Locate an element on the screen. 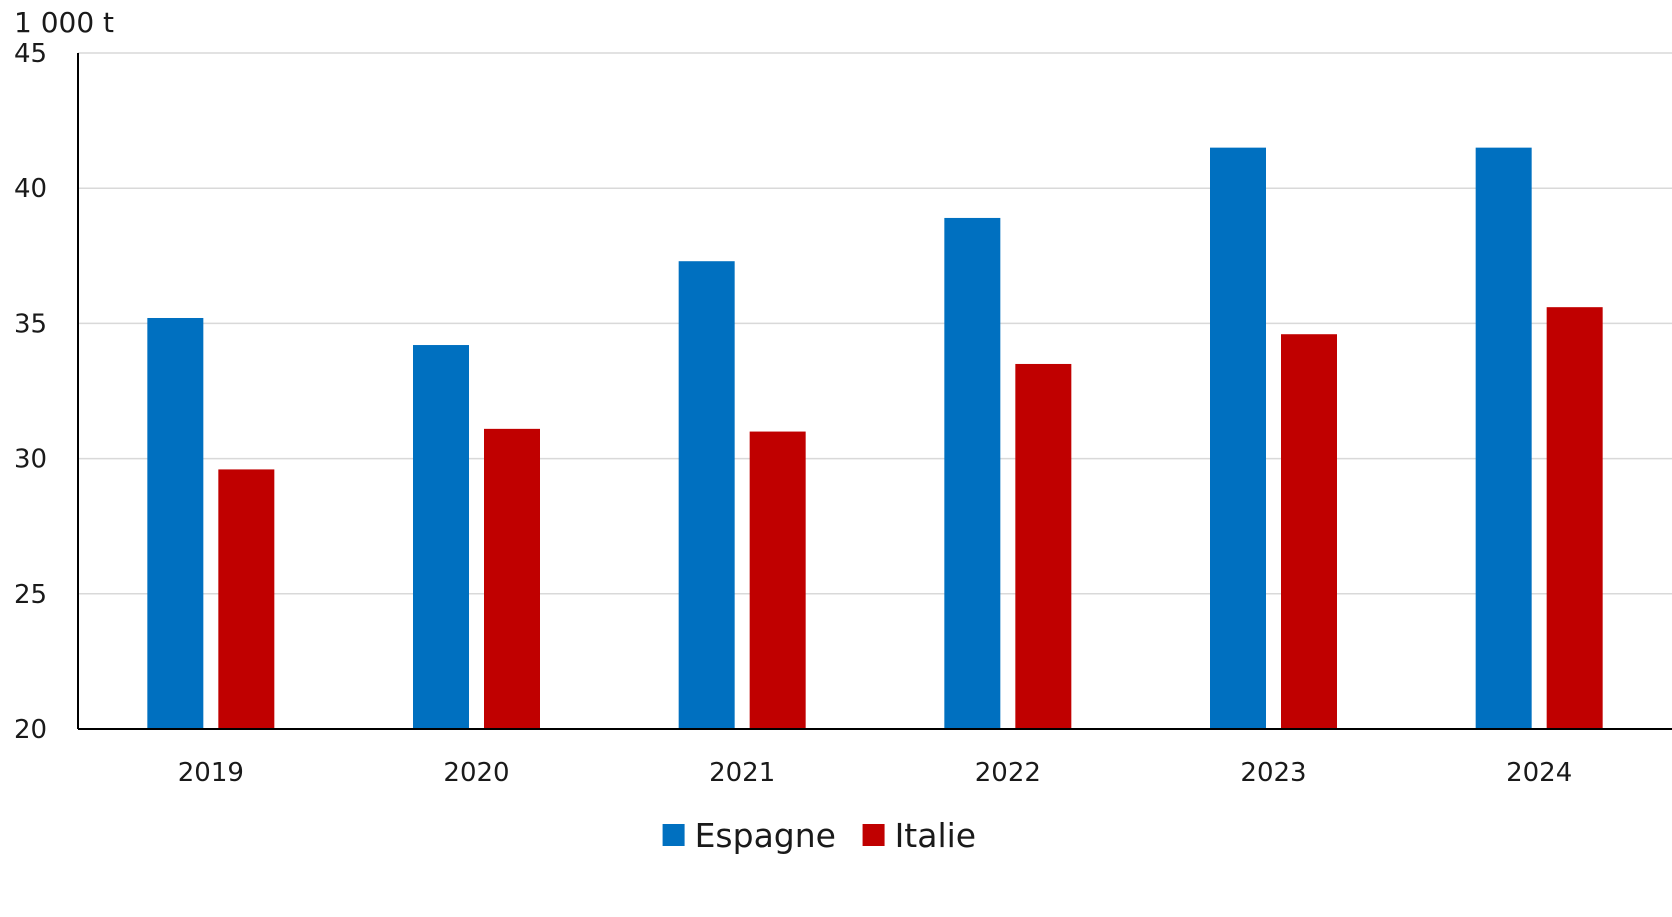  legend-swatch-italie is located at coordinates (873, 835).